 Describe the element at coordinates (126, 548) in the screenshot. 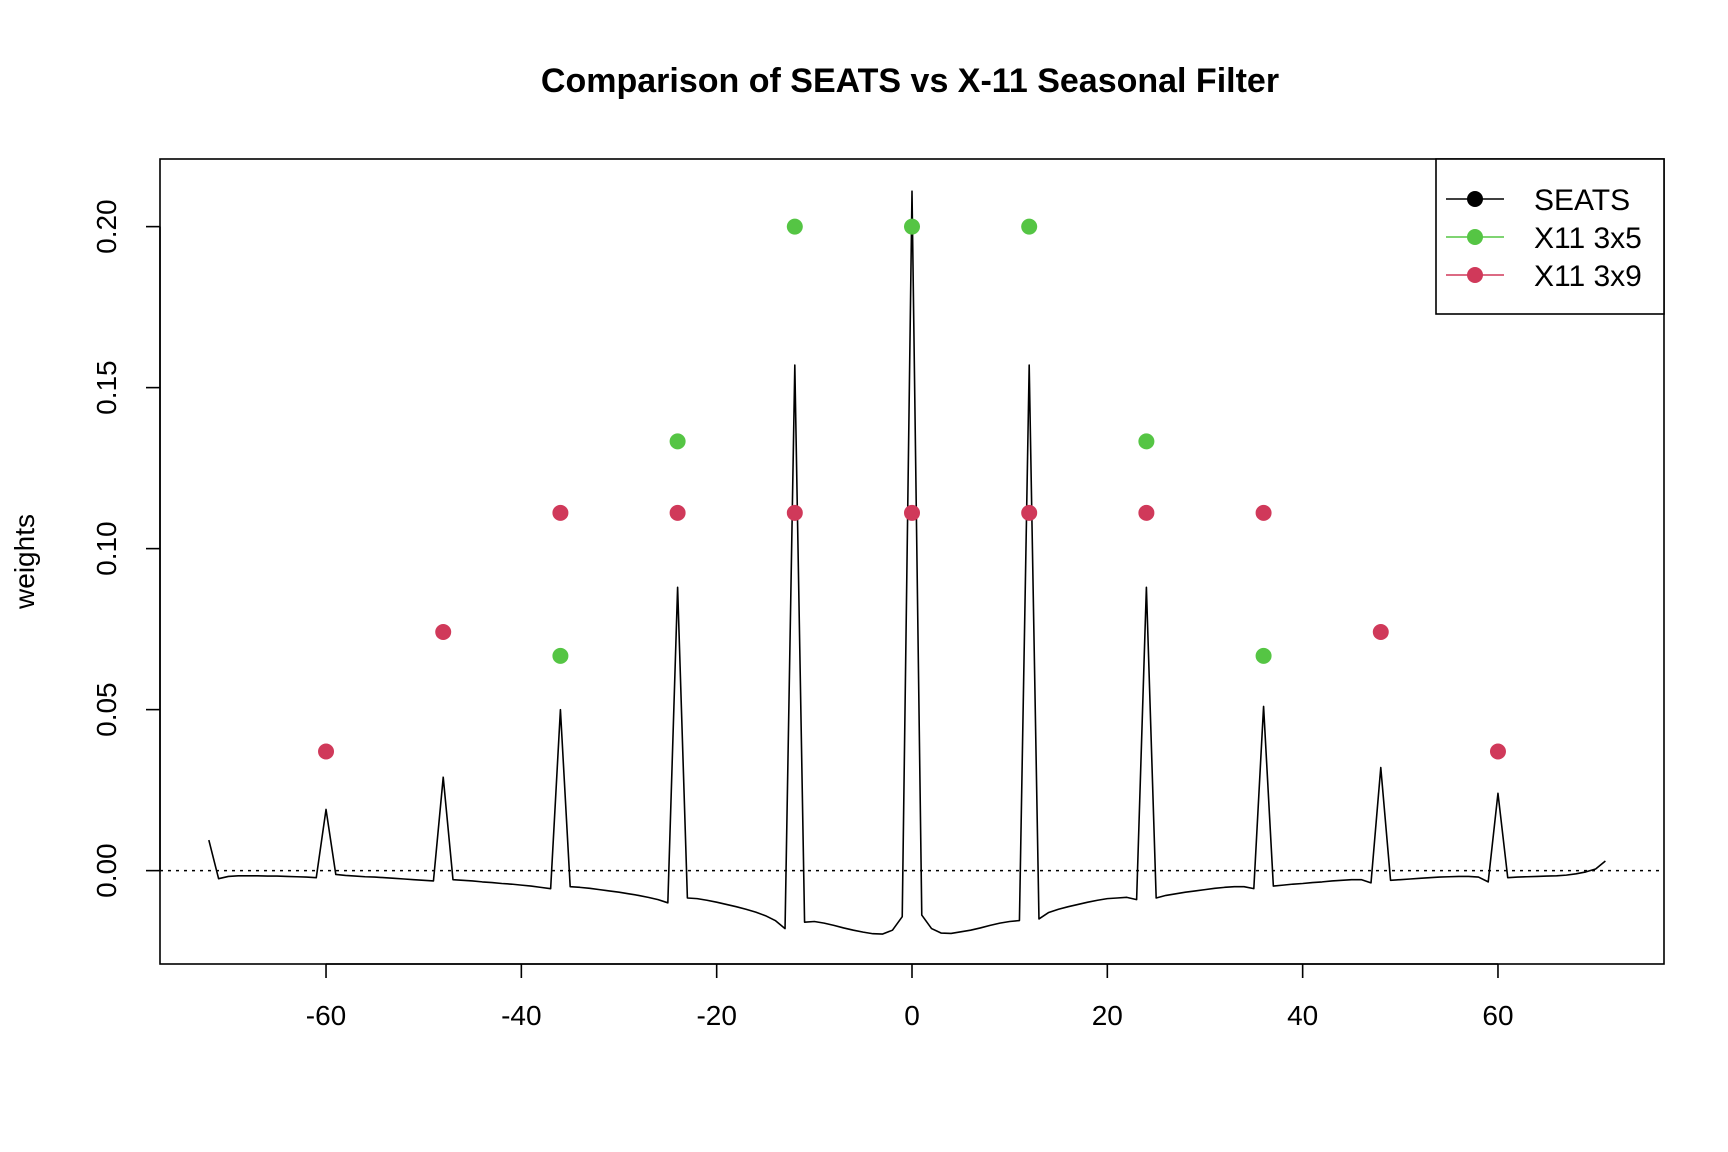

I see `y-axis: 0.00 0.05 0.10 0.15 0.20` at that location.